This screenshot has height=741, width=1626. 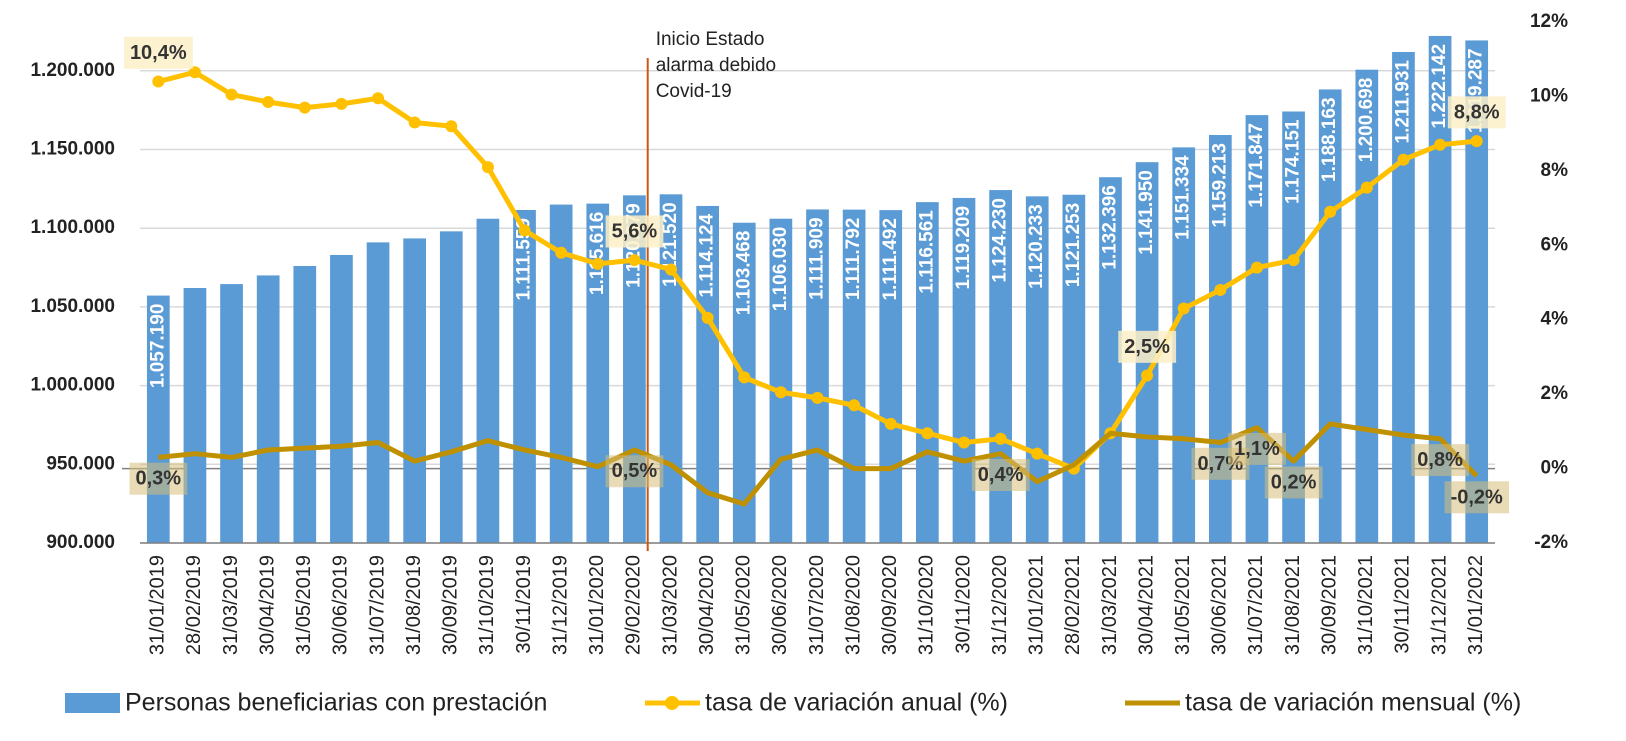 I want to click on x-tick-label: 31/05/2021, so click(x=1183, y=605).